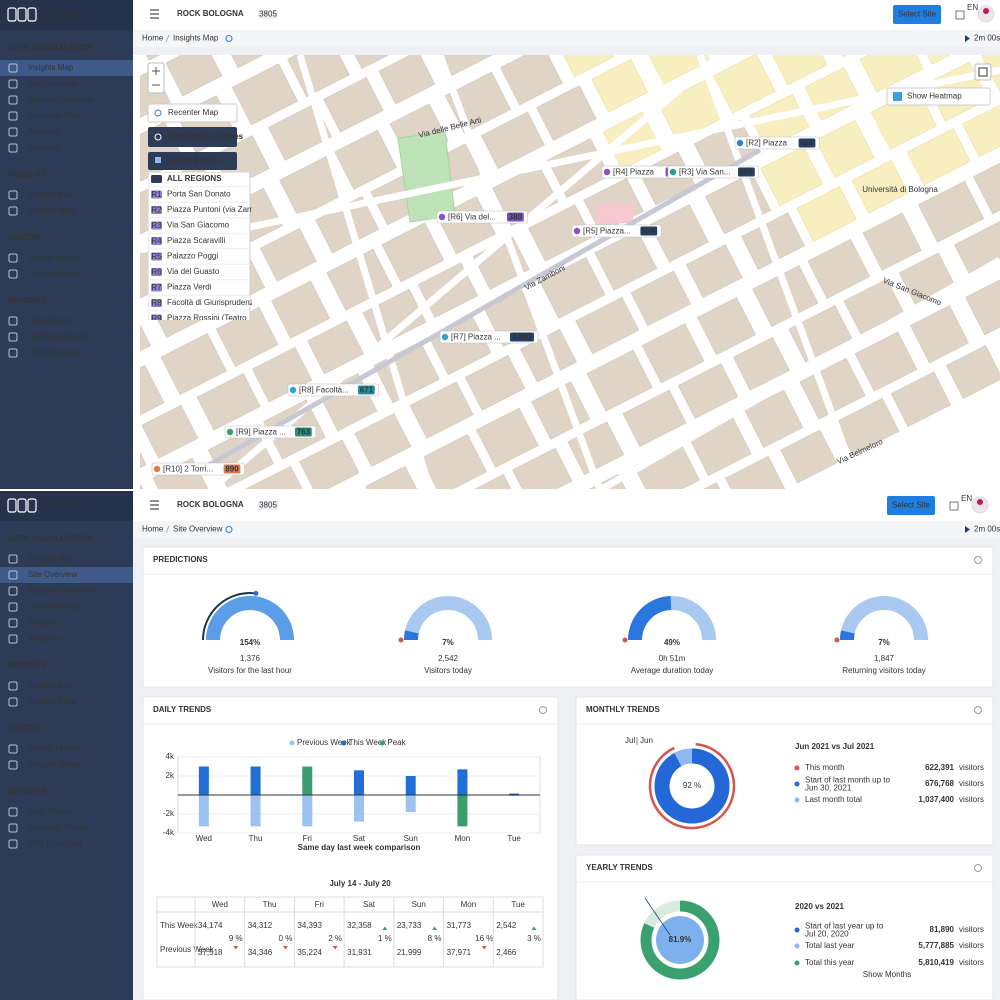  I want to click on region-code: R3, so click(156, 225).